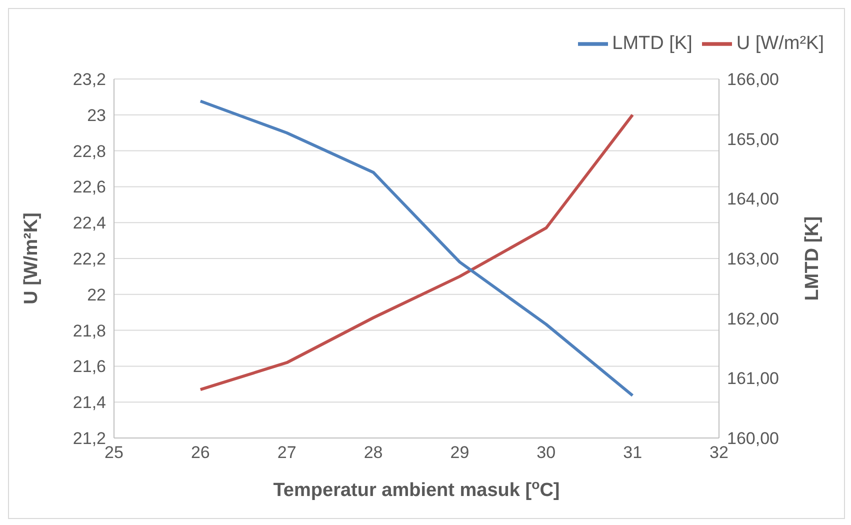 The image size is (851, 525). I want to click on y2-tick-label: 165,00, so click(753, 139).